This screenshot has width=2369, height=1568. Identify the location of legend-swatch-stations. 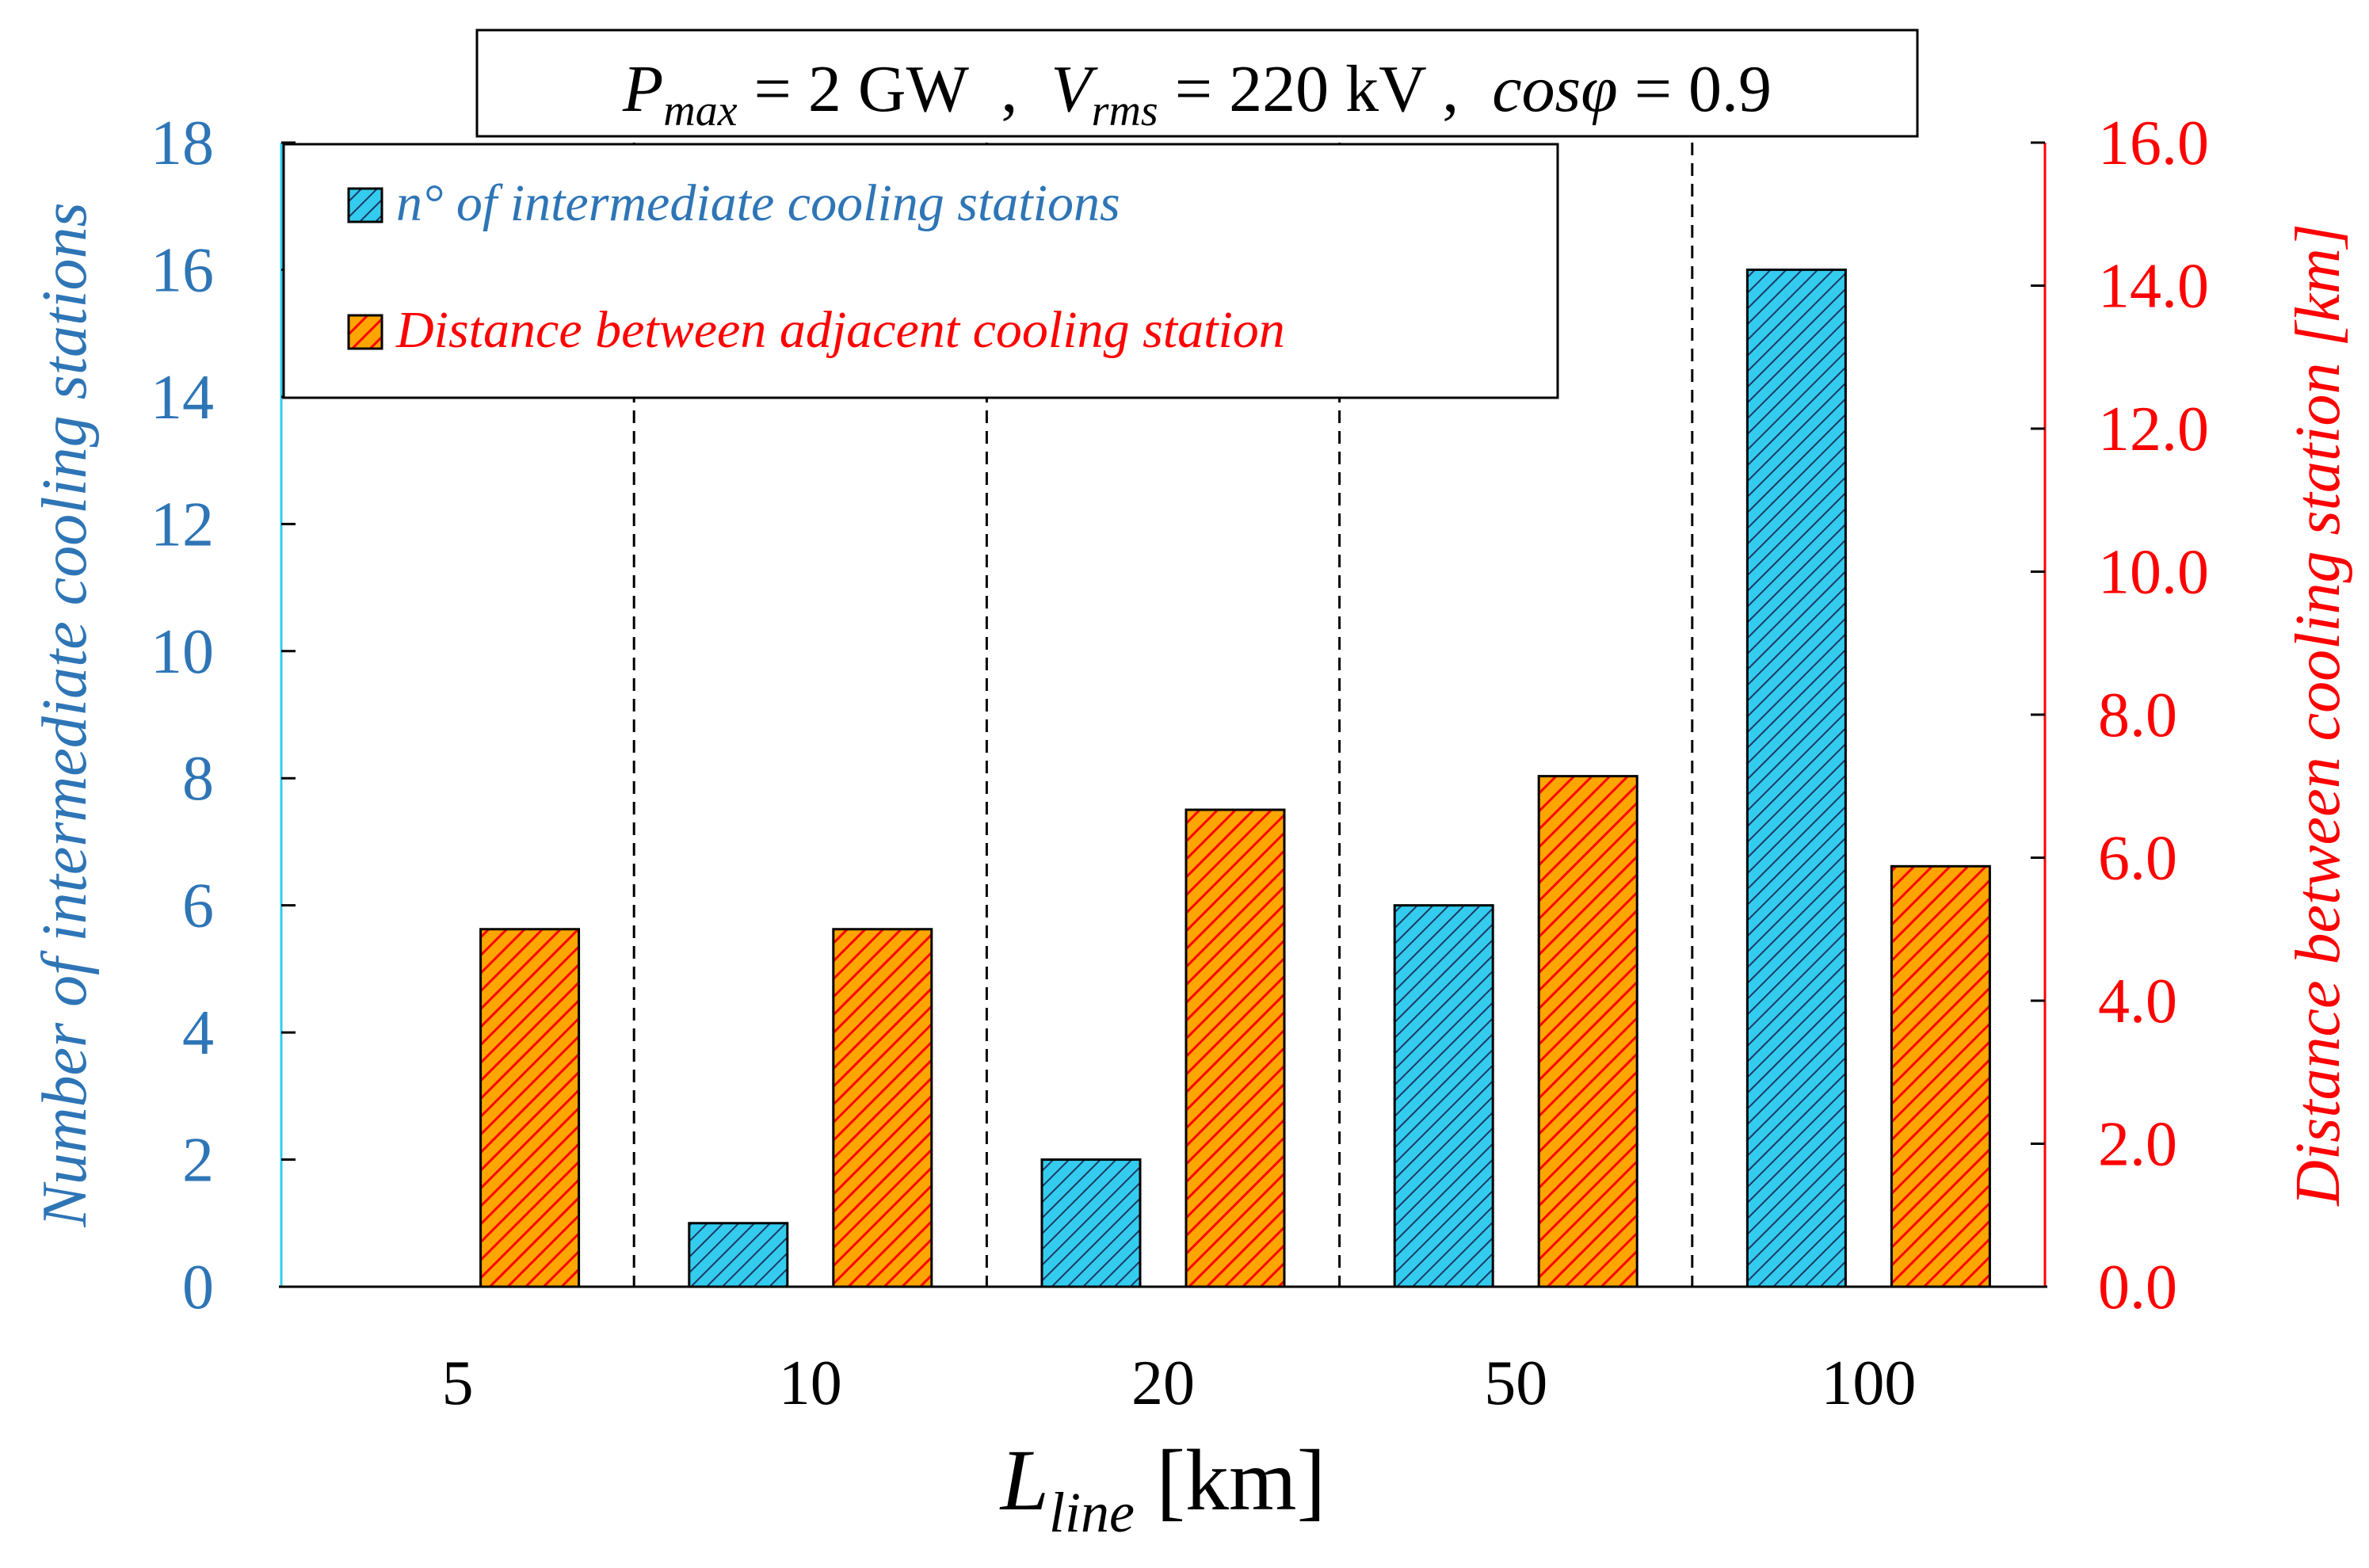
(365, 205).